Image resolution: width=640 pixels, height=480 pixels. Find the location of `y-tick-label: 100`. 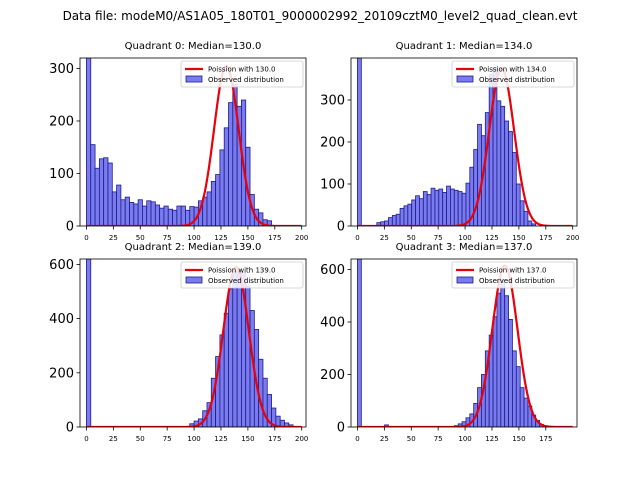

y-tick-label: 100 is located at coordinates (332, 185).